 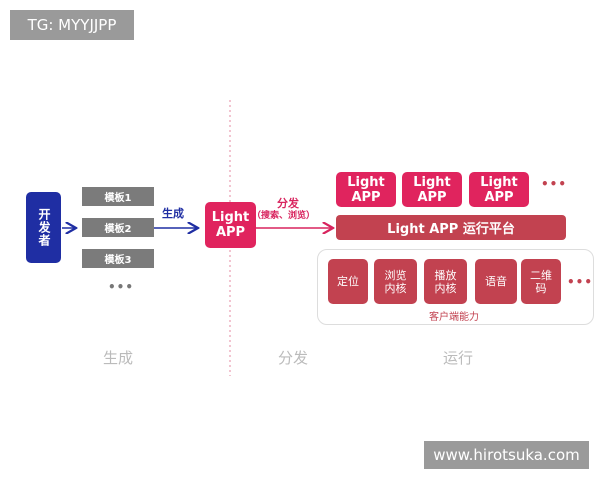 What do you see at coordinates (541, 281) in the screenshot?
I see `capability-qrcode: 二维 码` at bounding box center [541, 281].